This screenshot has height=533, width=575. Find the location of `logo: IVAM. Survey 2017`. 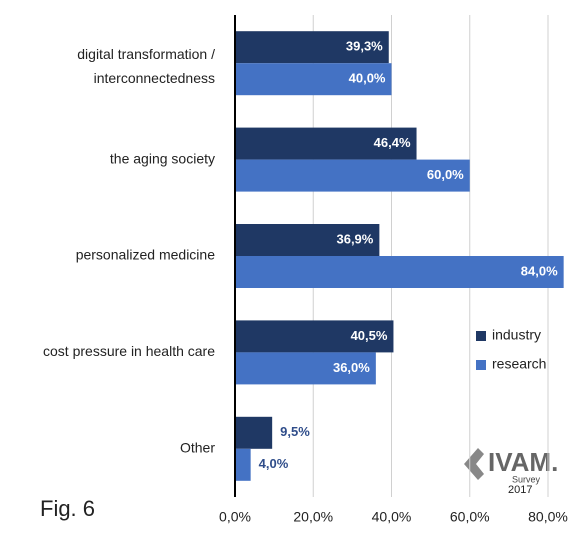

logo: IVAM. Survey 2017 is located at coordinates (511, 471).